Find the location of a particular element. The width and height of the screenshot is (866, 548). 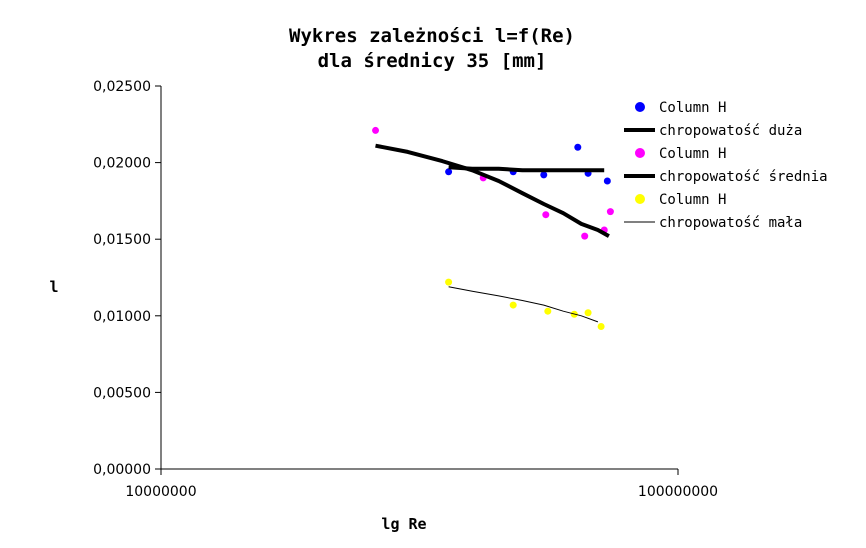

x-tick-label: 10000000 is located at coordinates (160, 492).